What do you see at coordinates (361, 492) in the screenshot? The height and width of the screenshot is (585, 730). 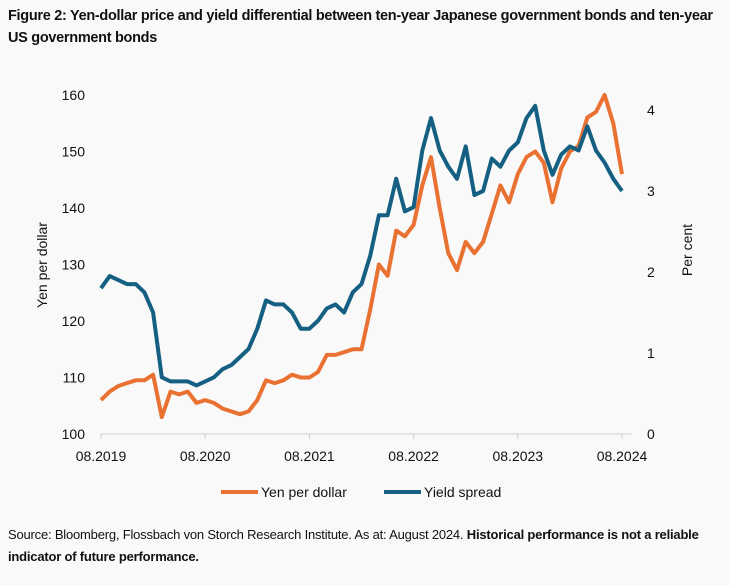 I see `legend: Yen per dollar Yield spread` at bounding box center [361, 492].